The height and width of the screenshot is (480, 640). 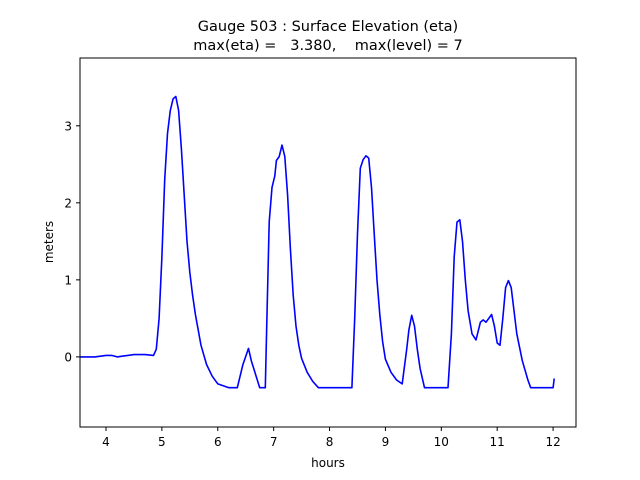 What do you see at coordinates (106, 442) in the screenshot?
I see `x-tick-label: 4` at bounding box center [106, 442].